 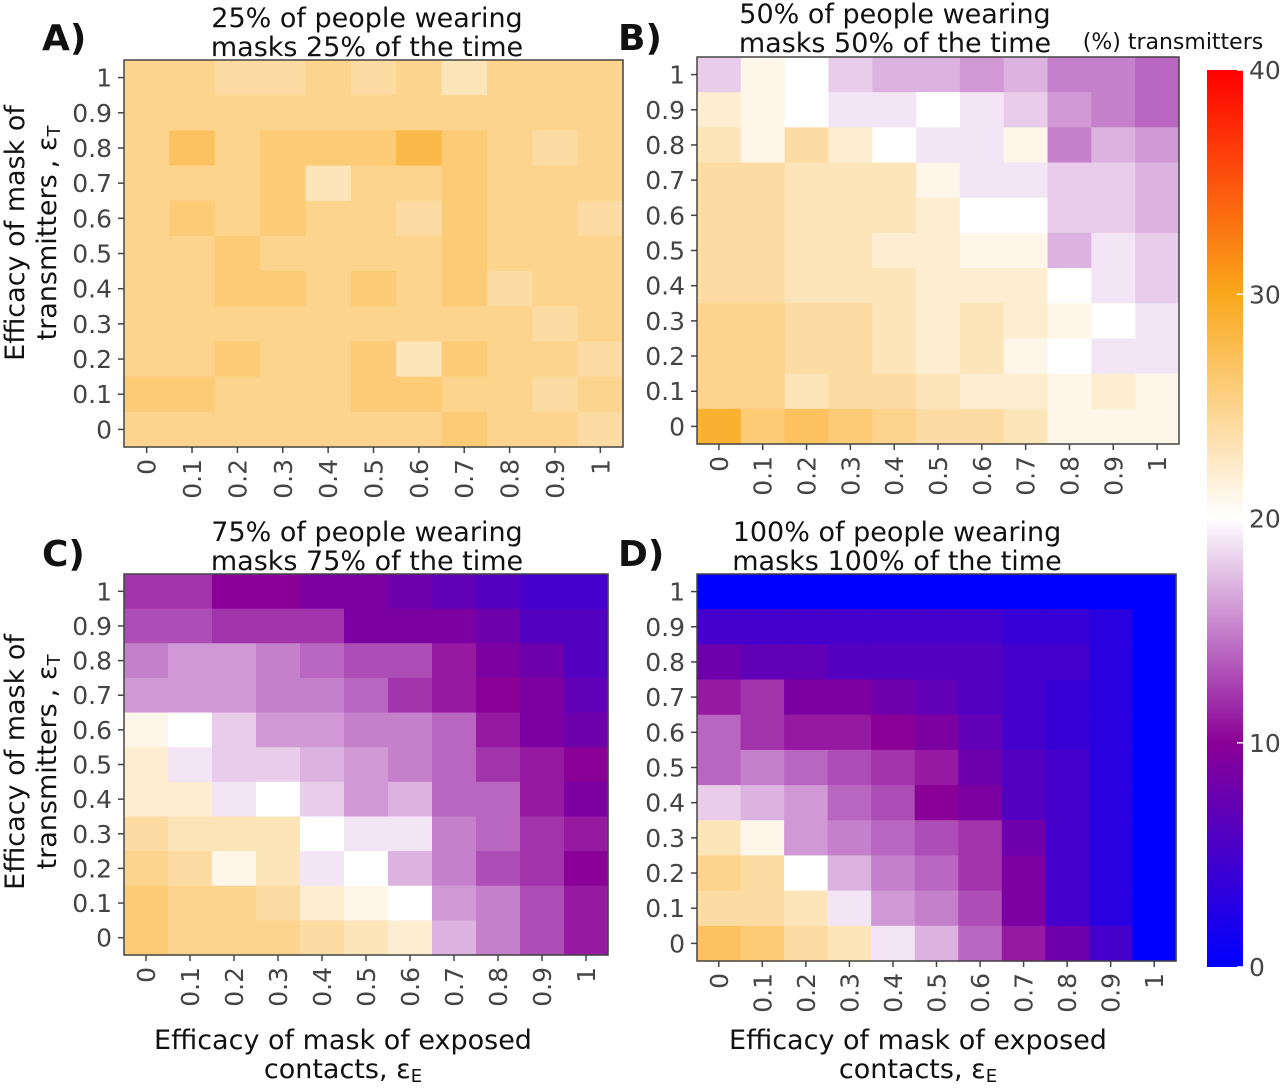 What do you see at coordinates (894, 476) in the screenshot?
I see `x-tick-label: 0.4` at bounding box center [894, 476].